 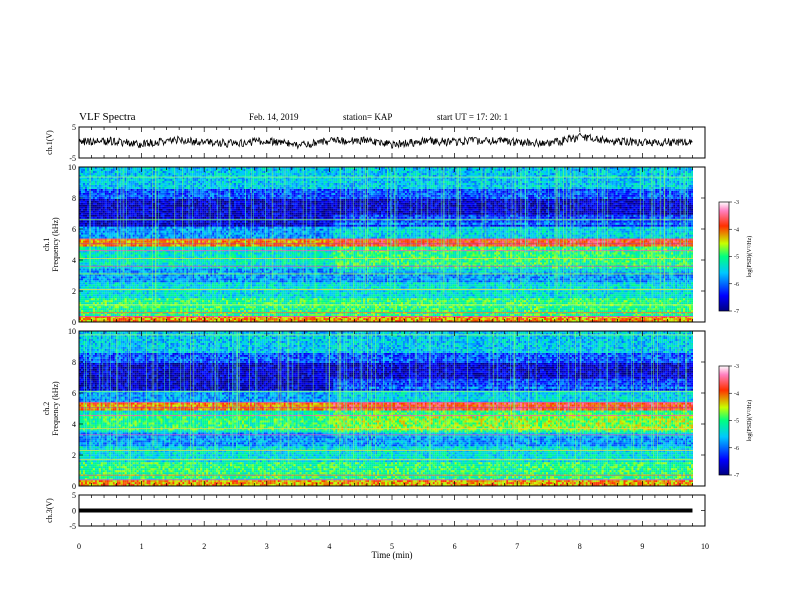 What do you see at coordinates (49, 510) in the screenshot?
I see `ch3-waveform-ylabel: ch.3(V)` at bounding box center [49, 510].